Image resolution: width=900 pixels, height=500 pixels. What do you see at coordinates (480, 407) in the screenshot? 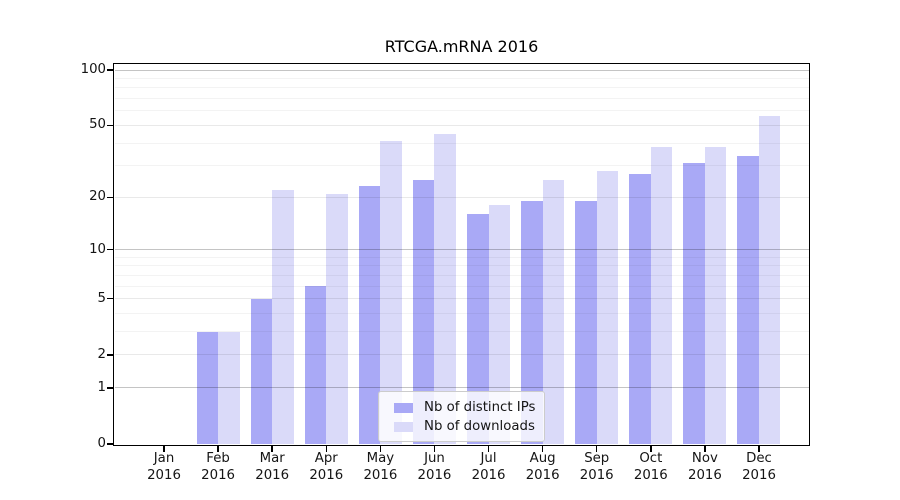
I see `legend-label-distinct-ips: Nb of distinct IPs` at bounding box center [480, 407].